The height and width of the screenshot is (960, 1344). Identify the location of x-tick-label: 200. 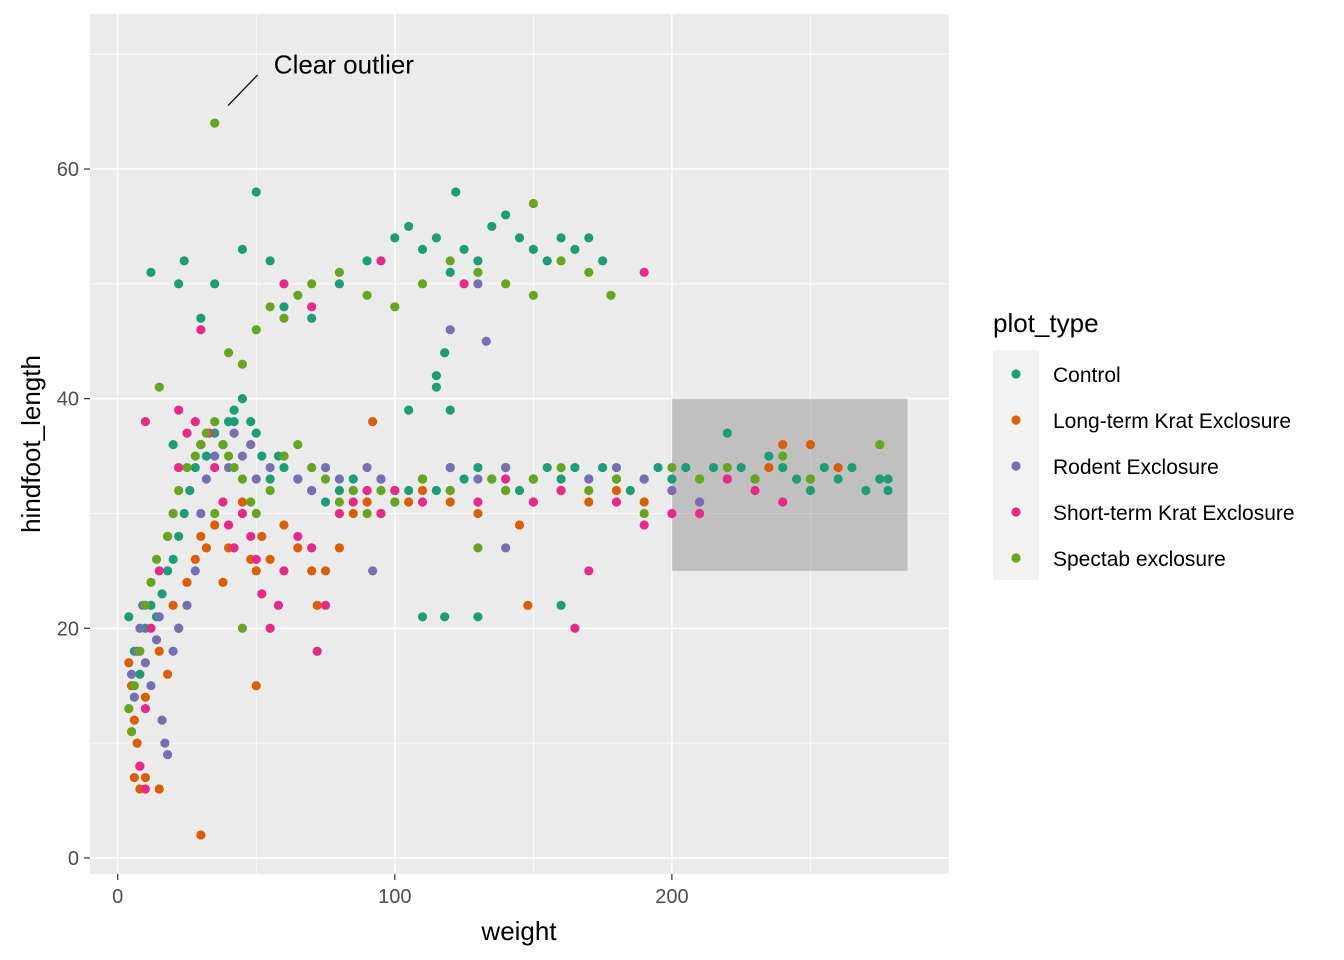
(671, 897).